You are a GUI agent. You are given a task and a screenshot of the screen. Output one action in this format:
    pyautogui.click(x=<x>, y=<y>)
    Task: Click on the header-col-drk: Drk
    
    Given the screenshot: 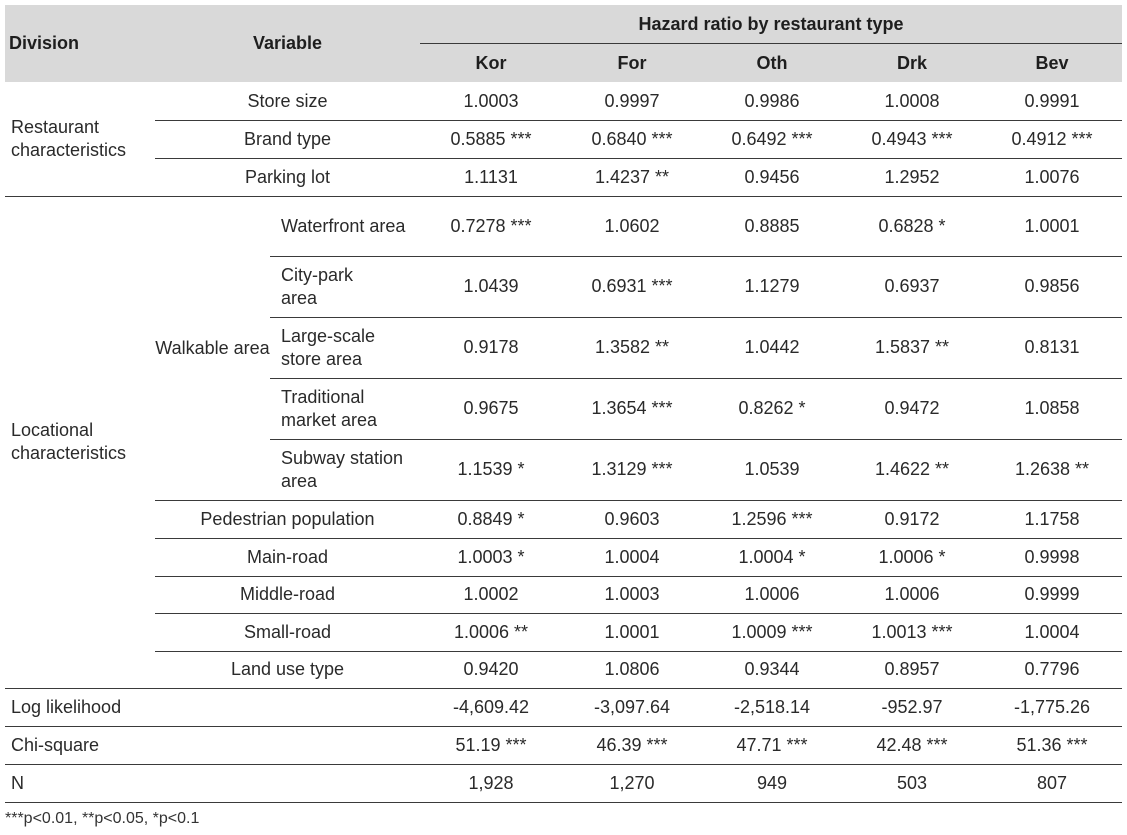 What is the action you would take?
    pyautogui.click(x=911, y=62)
    